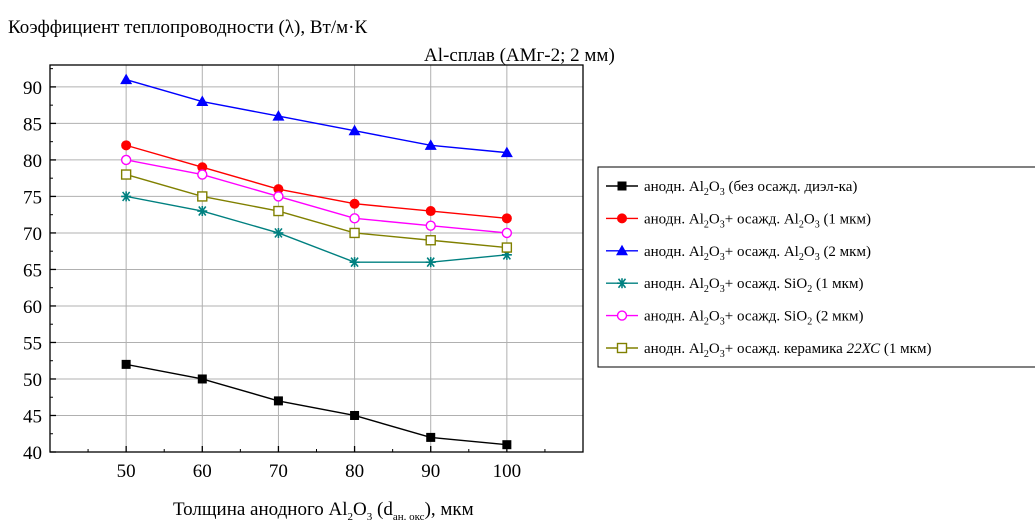  I want to click on legend-label: анодн. Al2O3 (без осажд. диэл-ка), so click(750, 188).